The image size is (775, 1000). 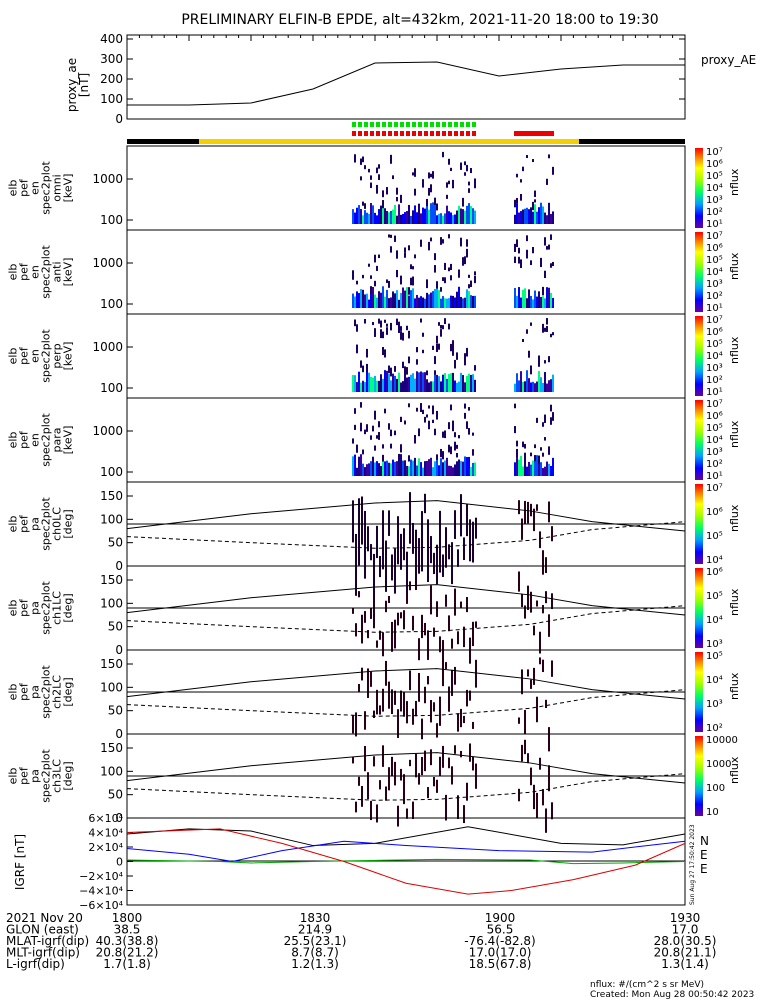 What do you see at coordinates (111, 664) in the screenshot?
I see `ytick-label: 150` at bounding box center [111, 664].